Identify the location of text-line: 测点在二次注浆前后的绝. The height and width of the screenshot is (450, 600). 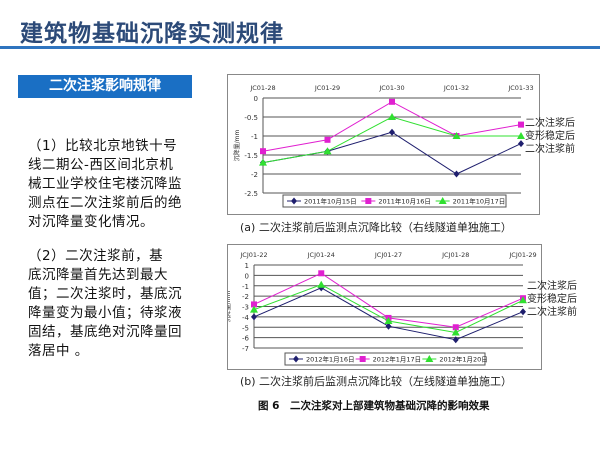
(105, 203).